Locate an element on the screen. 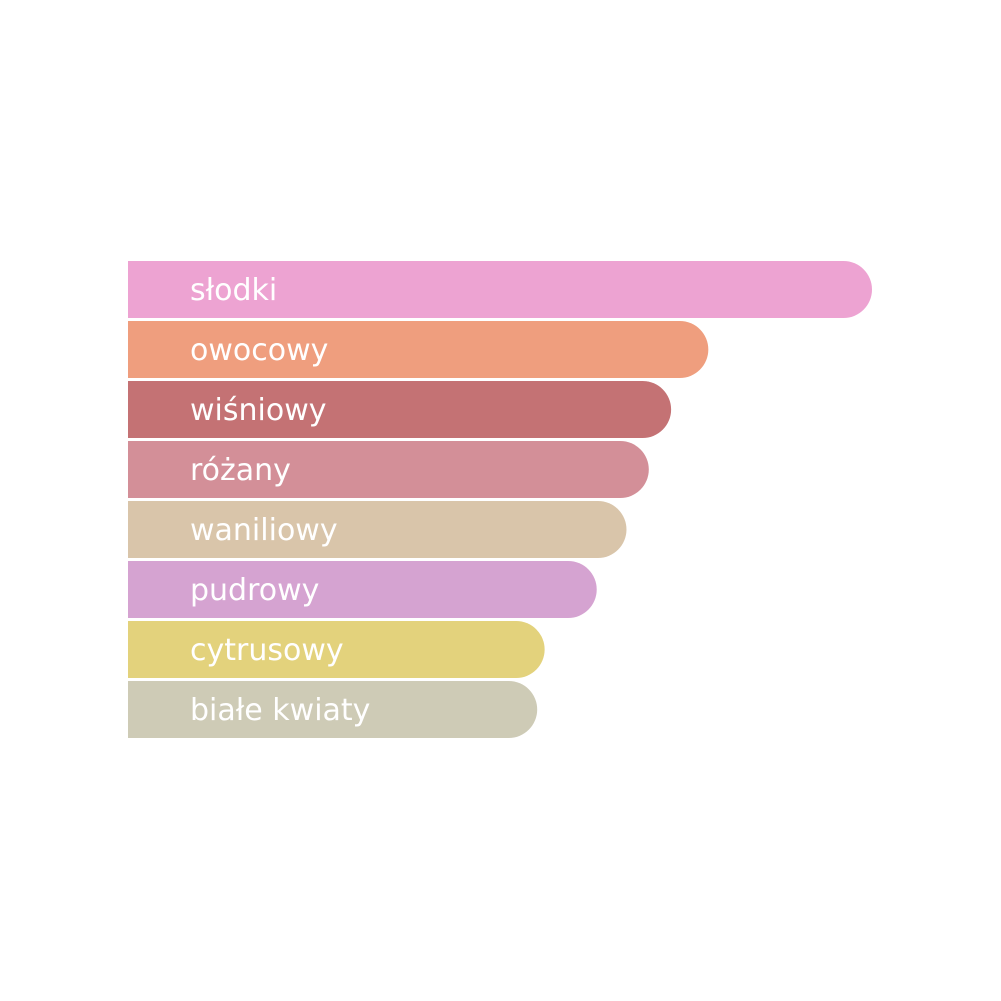 Image resolution: width=1001 pixels, height=1001 pixels. bar-label: owocowy is located at coordinates (259, 350).